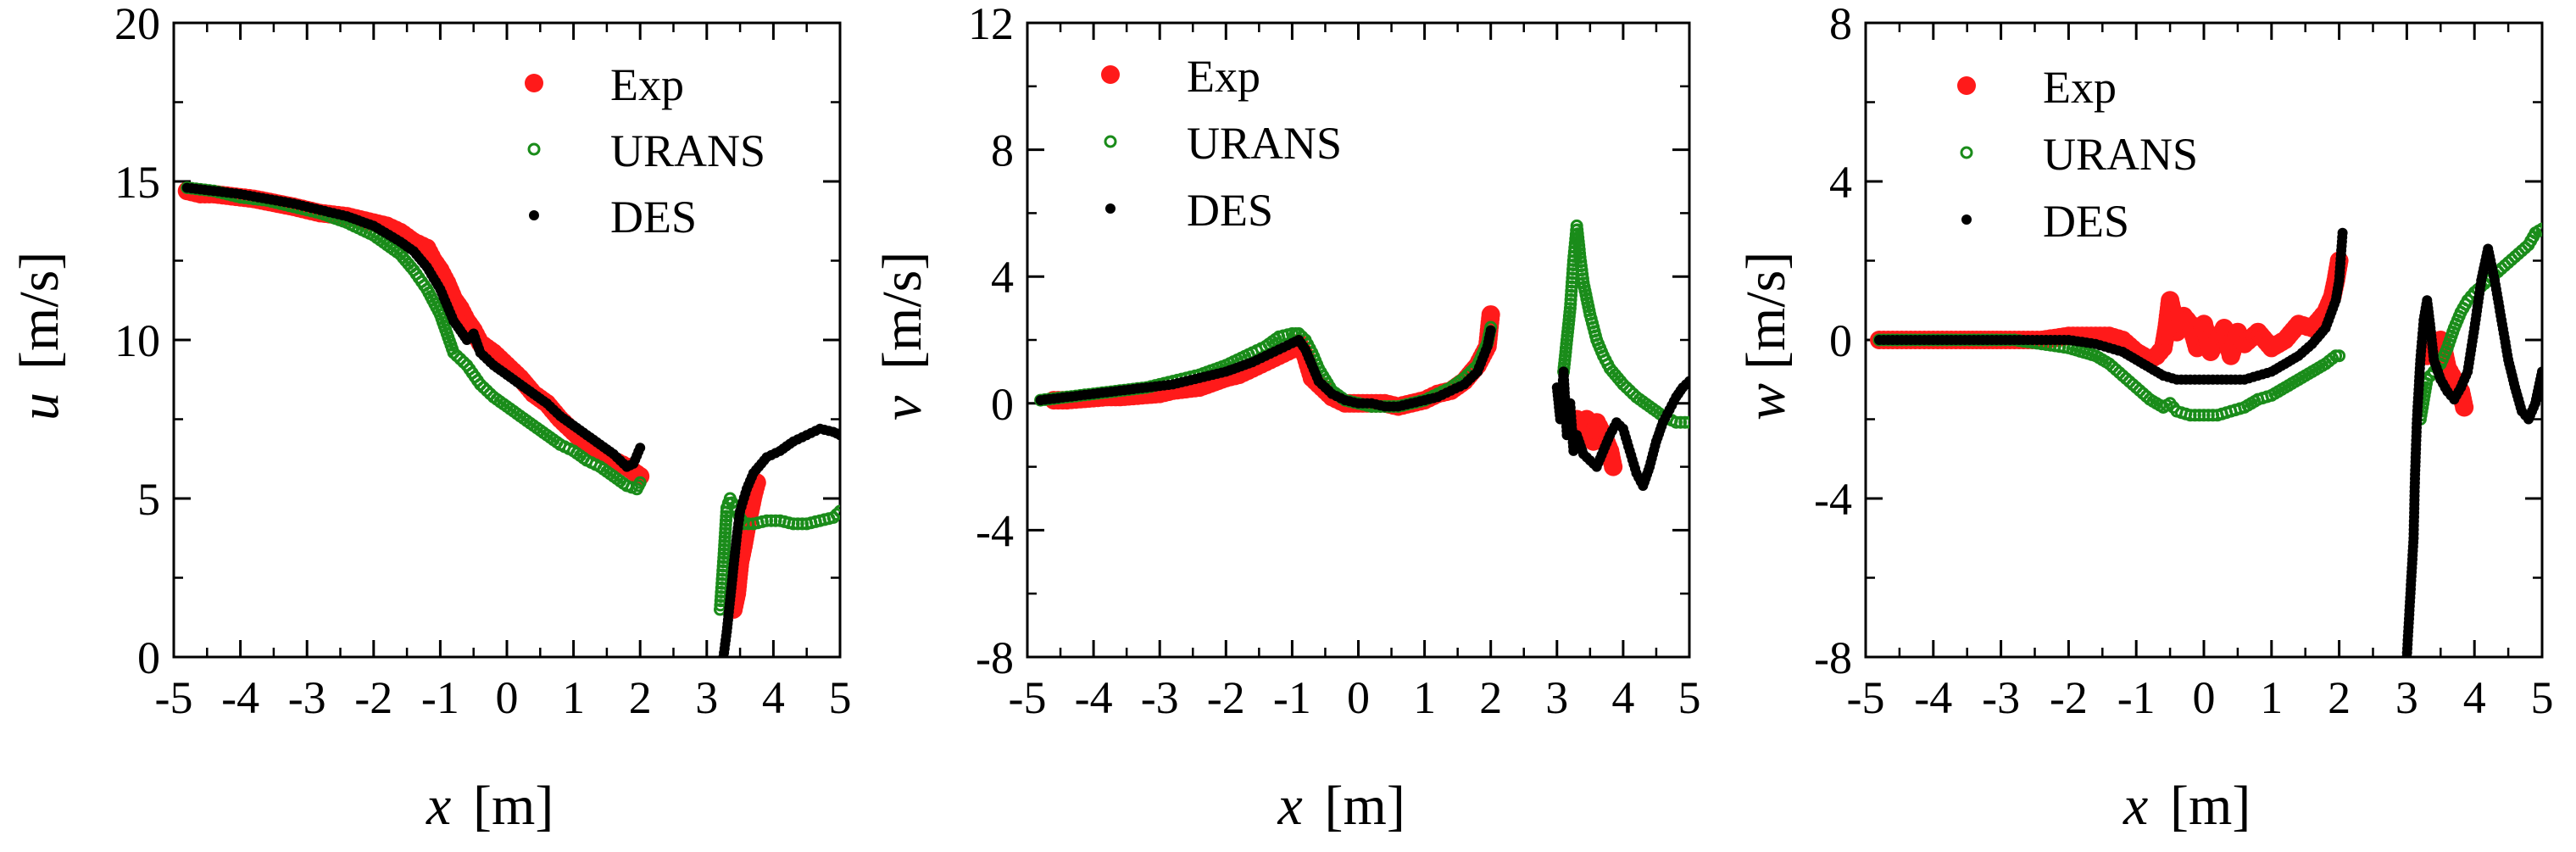 The width and height of the screenshot is (2576, 852). What do you see at coordinates (991, 25) in the screenshot?
I see `y-tick-label: 12` at bounding box center [991, 25].